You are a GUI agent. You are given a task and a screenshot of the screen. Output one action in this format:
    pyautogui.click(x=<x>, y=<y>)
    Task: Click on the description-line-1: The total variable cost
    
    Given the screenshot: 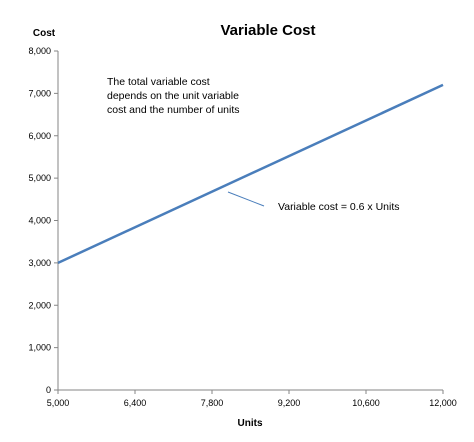 What is the action you would take?
    pyautogui.click(x=158, y=82)
    